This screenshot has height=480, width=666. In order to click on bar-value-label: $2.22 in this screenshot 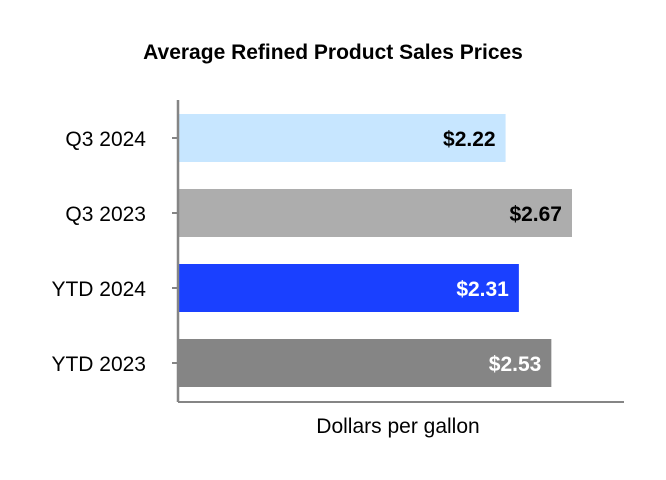, I will do `click(469, 139)`.